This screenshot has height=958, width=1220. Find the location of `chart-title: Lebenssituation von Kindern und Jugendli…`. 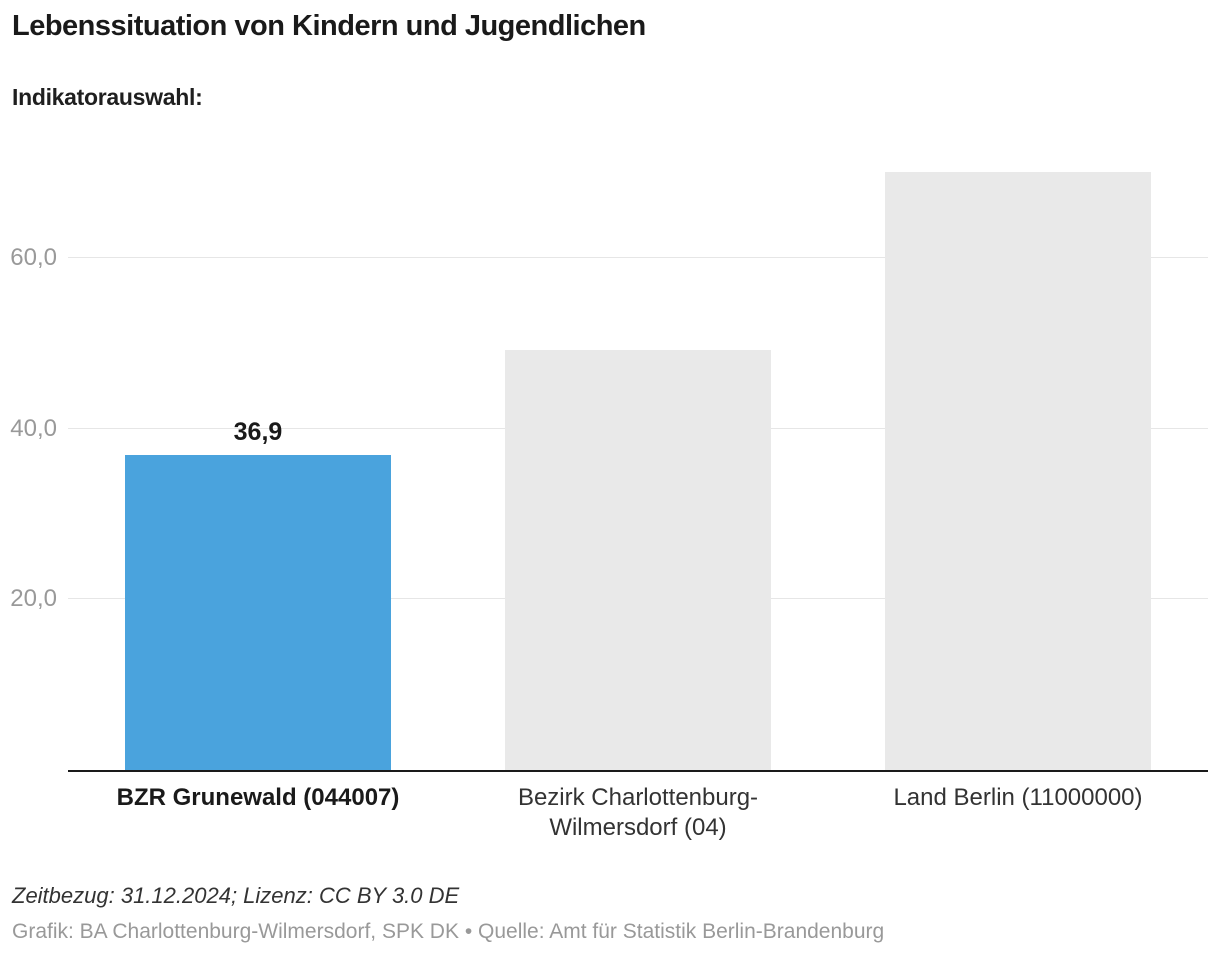

chart-title: Lebenssituation von Kindern und Jugendli… is located at coordinates (329, 26).